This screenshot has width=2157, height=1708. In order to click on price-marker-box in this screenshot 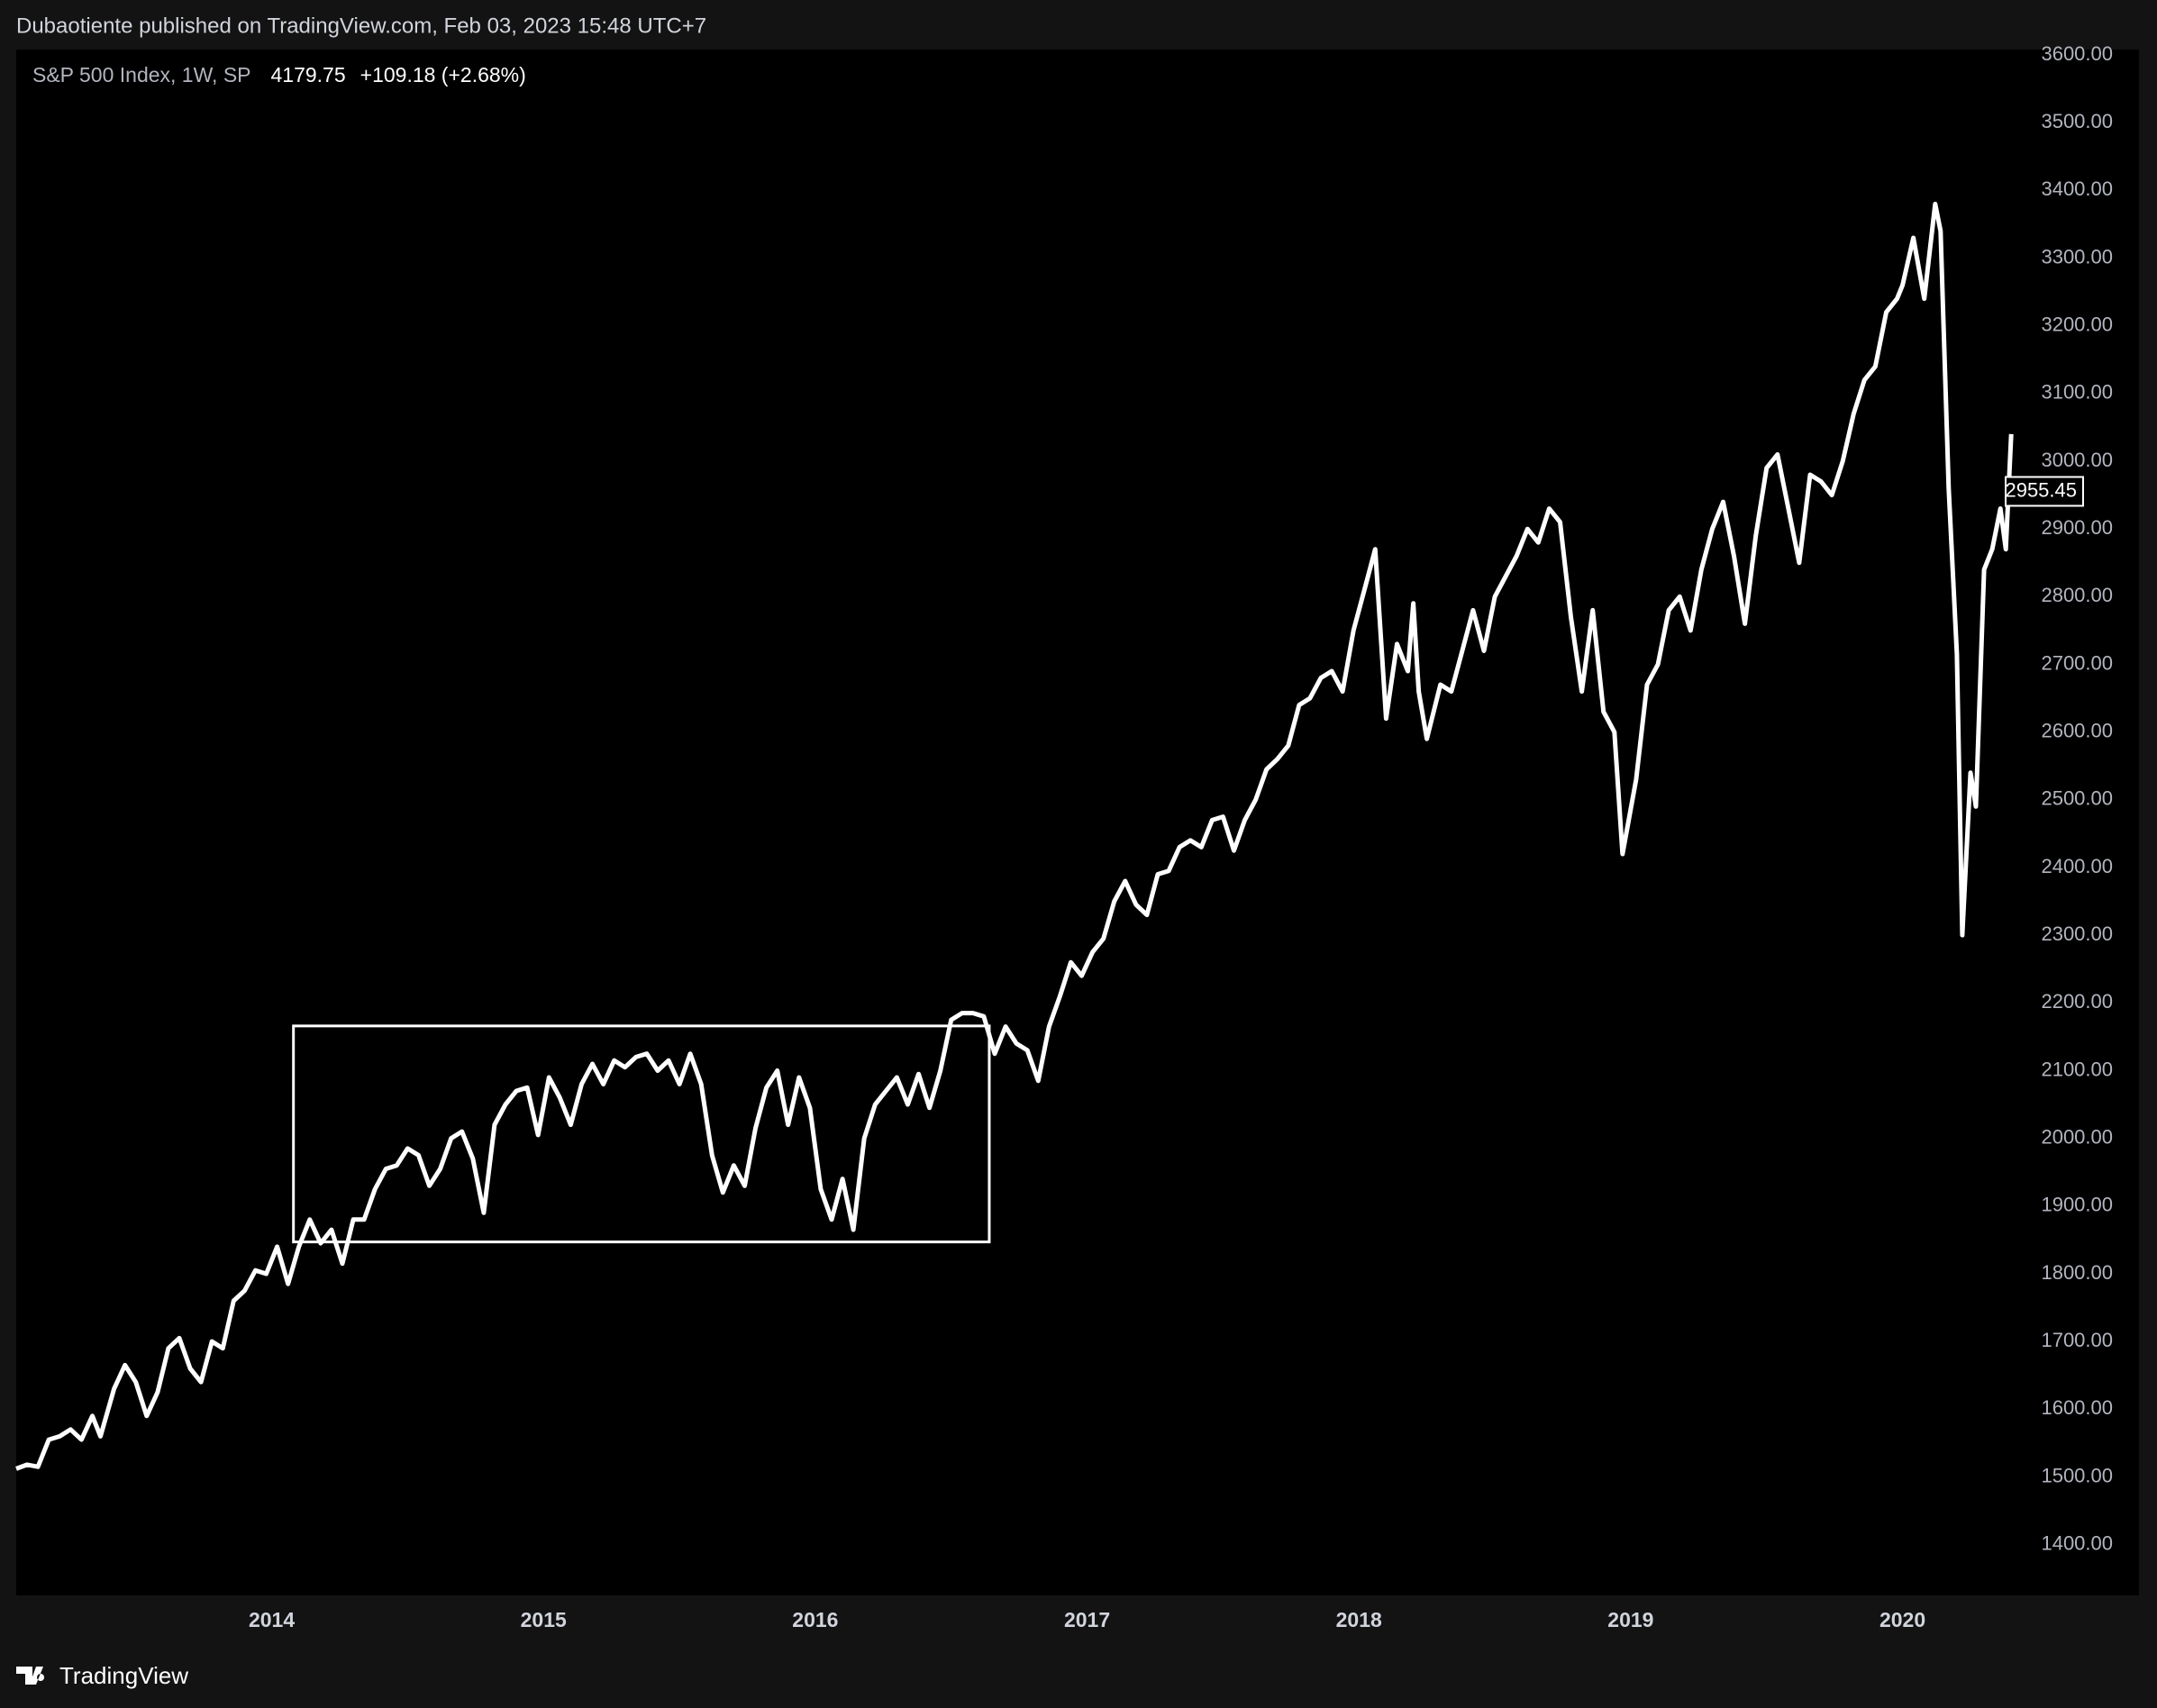, I will do `click(2044, 491)`.